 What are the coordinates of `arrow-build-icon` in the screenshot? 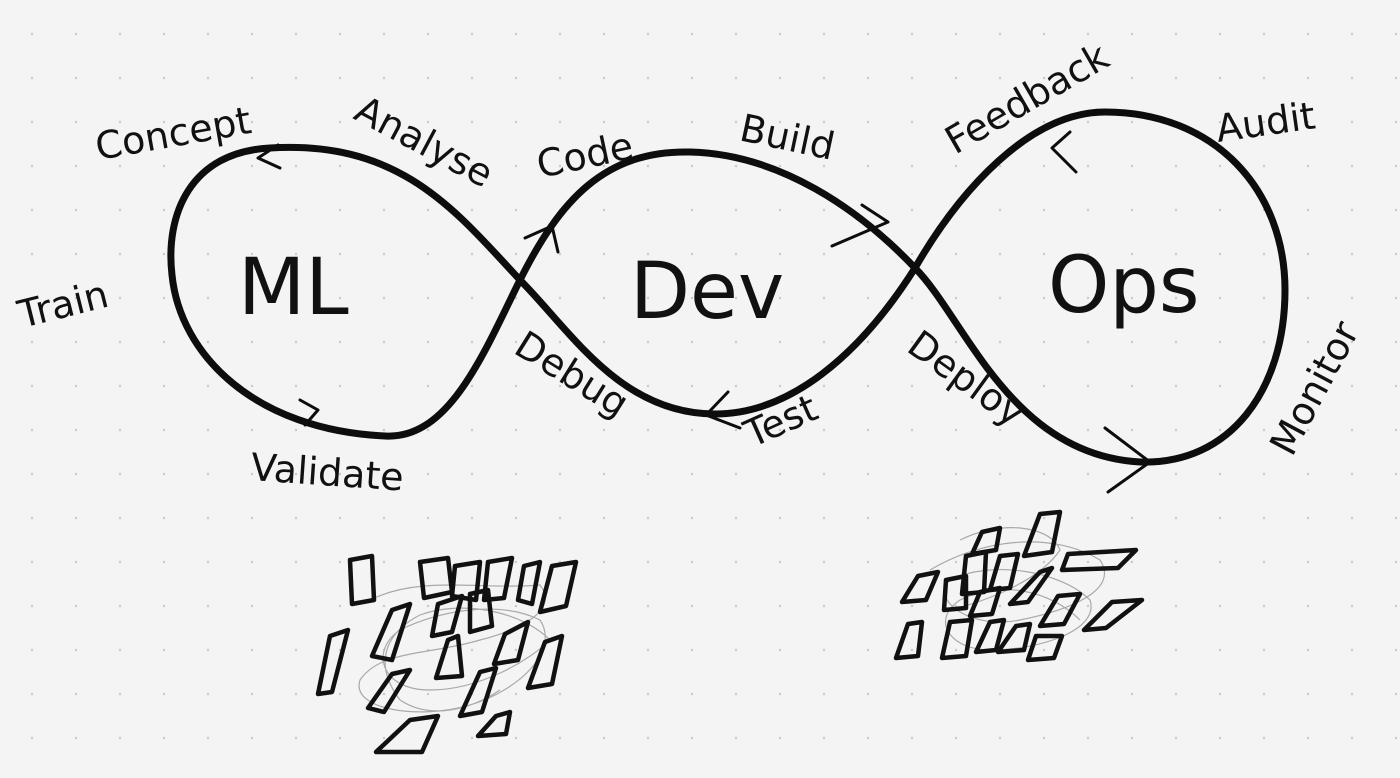 It's located at (860, 225).